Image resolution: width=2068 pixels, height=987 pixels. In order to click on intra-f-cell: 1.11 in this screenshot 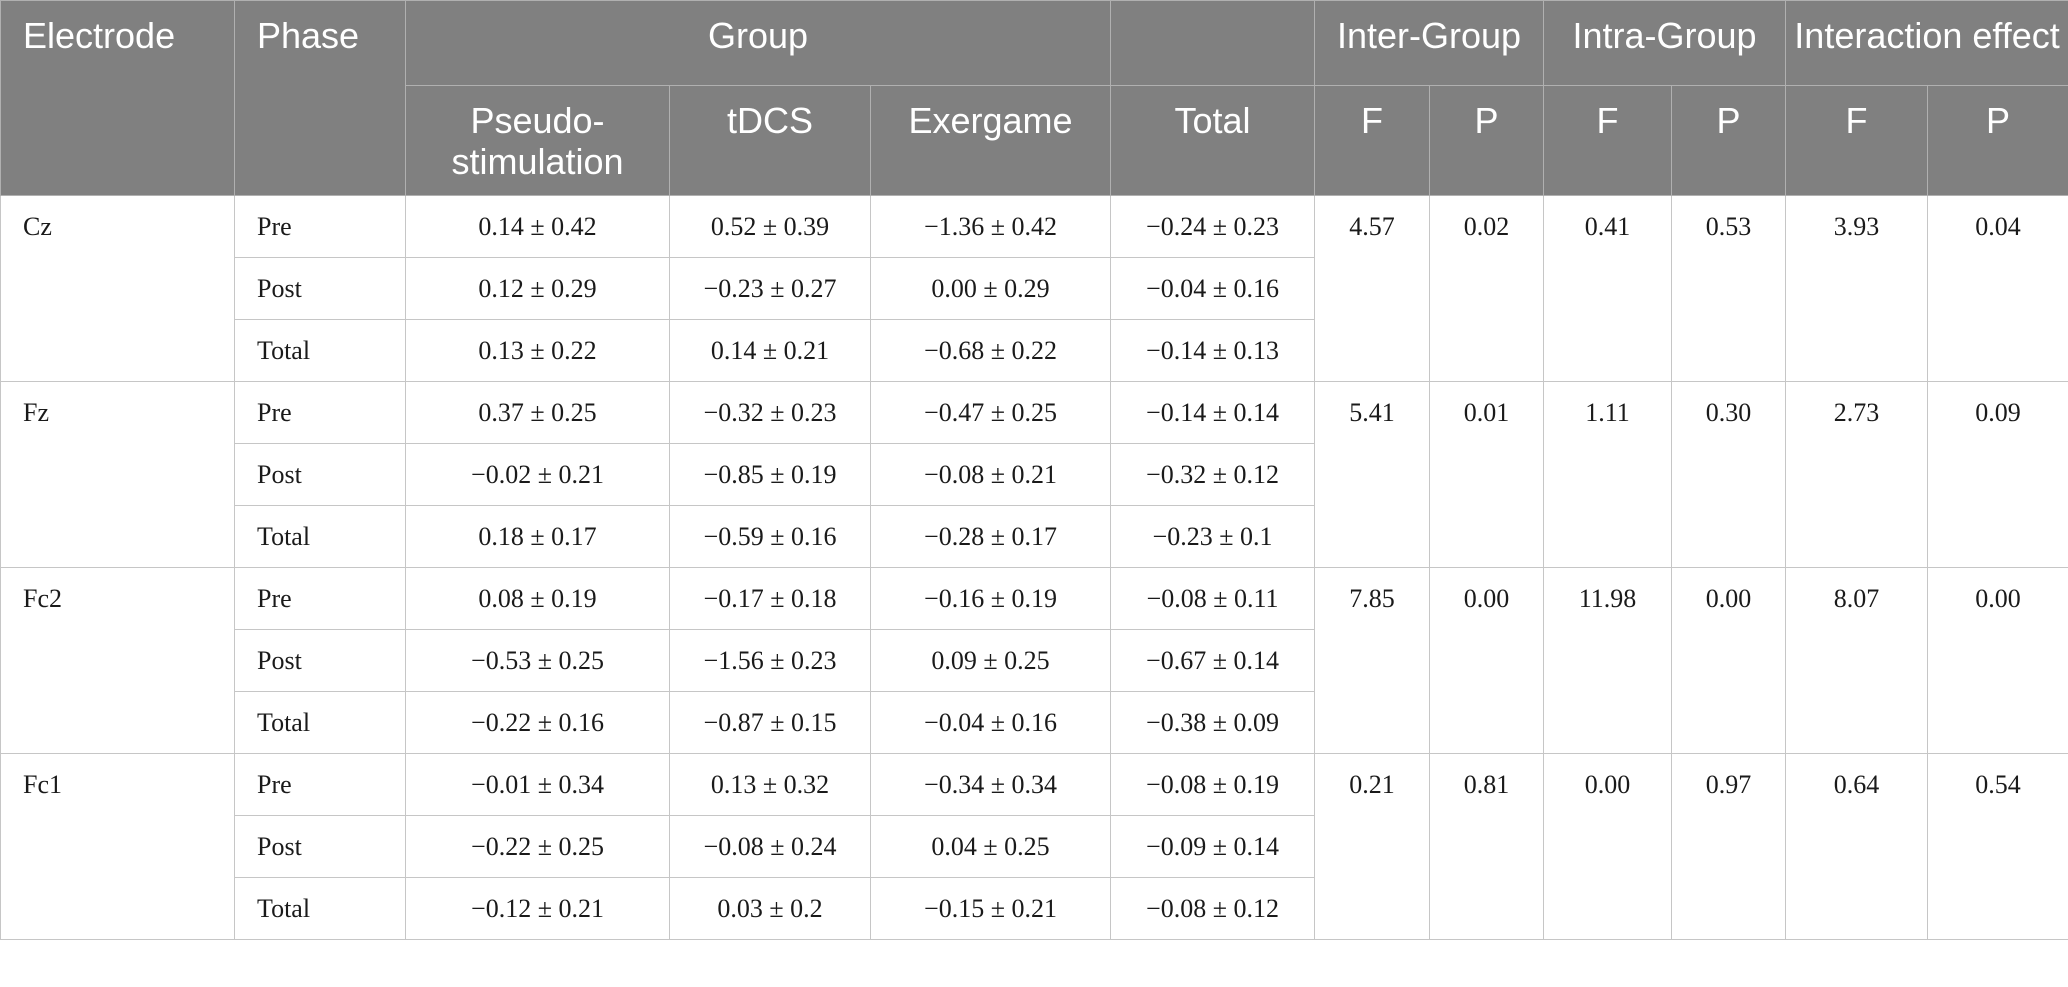, I will do `click(1608, 474)`.